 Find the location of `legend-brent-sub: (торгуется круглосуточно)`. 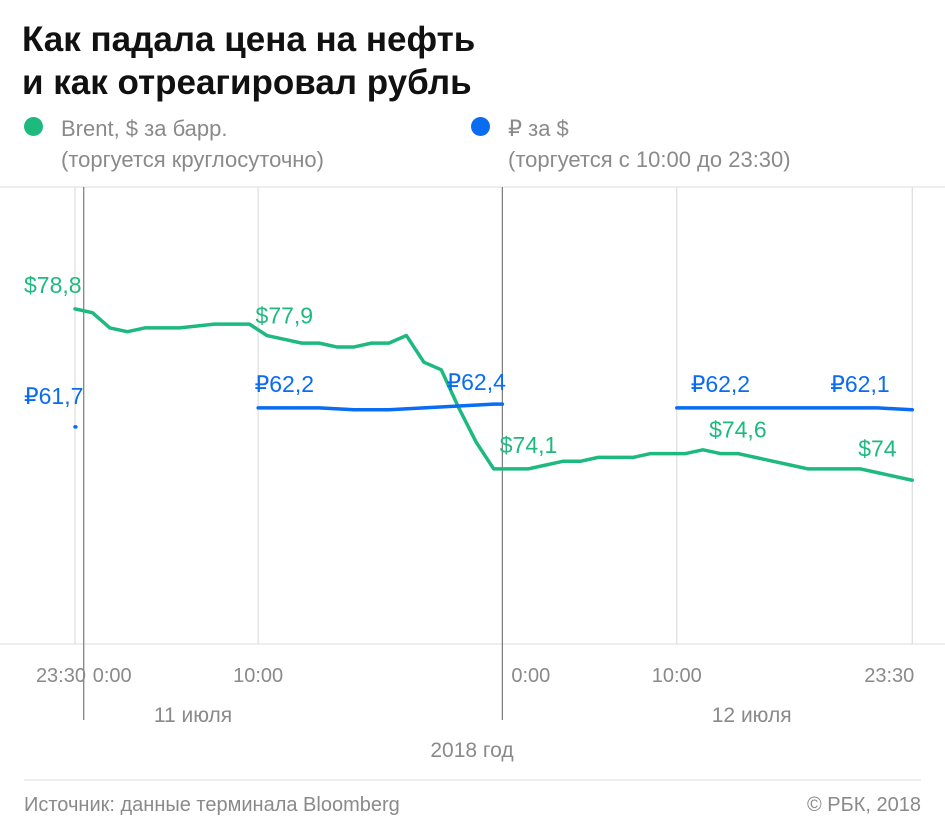

legend-brent-sub: (торгуется круглосуточно) is located at coordinates (192, 159).